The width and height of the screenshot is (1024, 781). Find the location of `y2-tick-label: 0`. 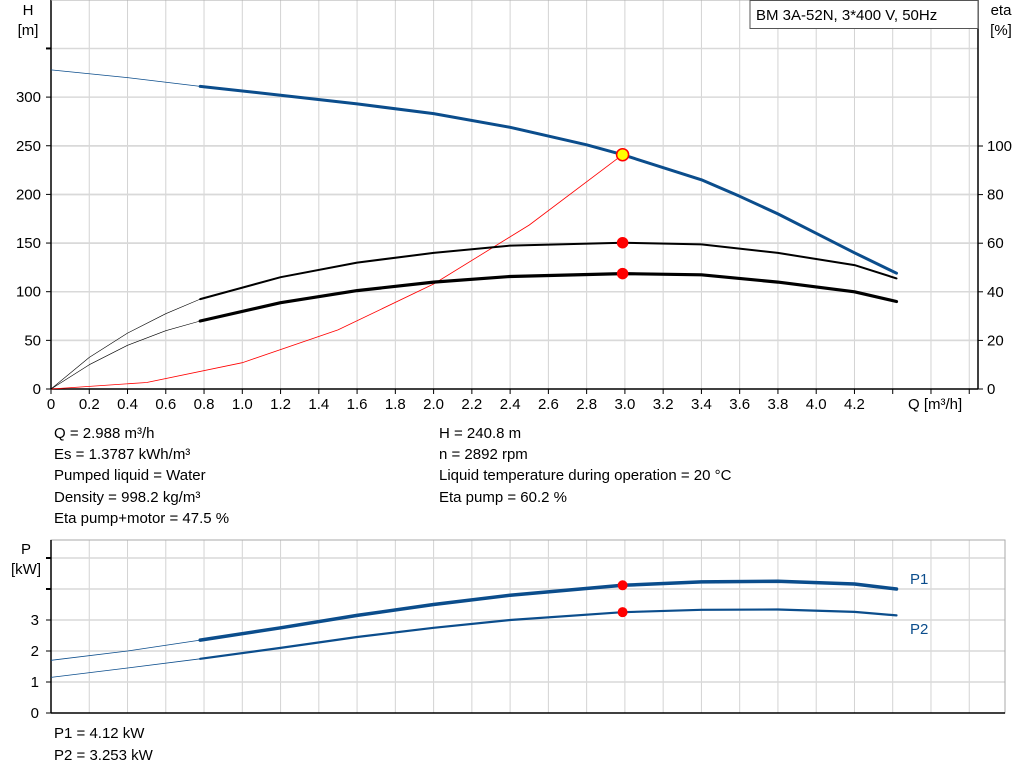

y2-tick-label: 0 is located at coordinates (991, 389).